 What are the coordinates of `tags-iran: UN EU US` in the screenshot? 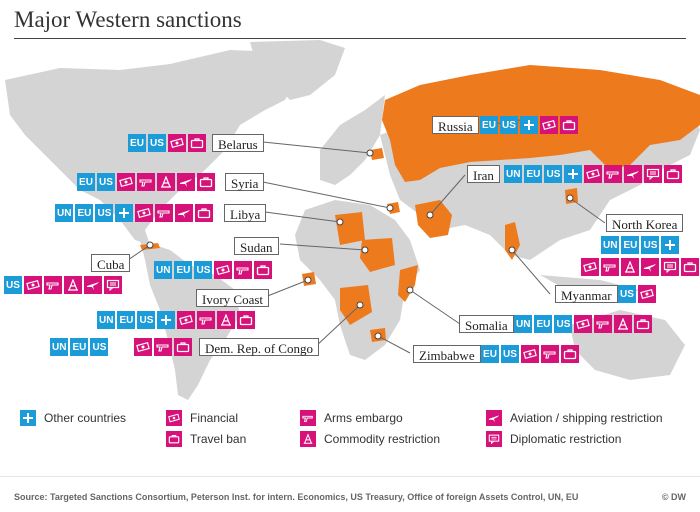 It's located at (593, 174).